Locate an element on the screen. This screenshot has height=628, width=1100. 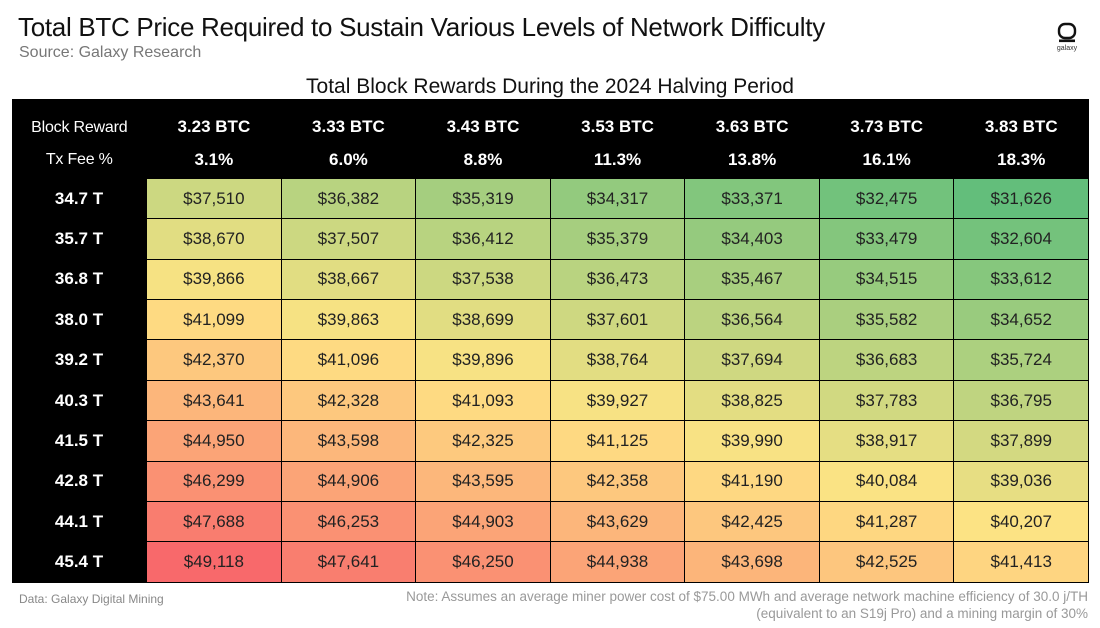
price-cell: $44,938 is located at coordinates (617, 562).